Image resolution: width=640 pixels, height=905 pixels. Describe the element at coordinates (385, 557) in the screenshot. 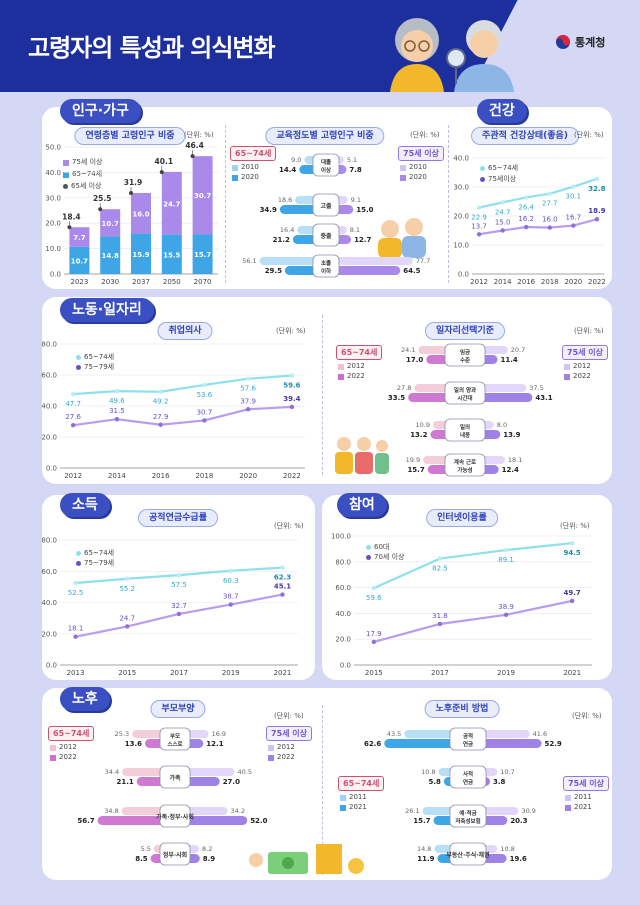

I see `legend-internet-70plus: 70세 이상` at that location.